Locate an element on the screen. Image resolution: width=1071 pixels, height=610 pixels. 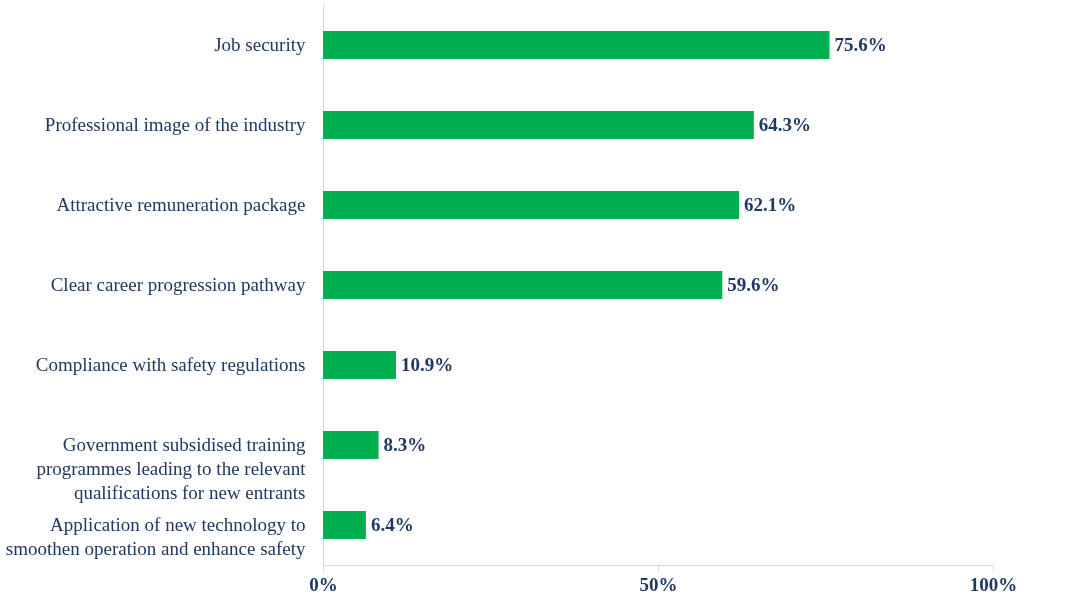
x-tick-label: 100% is located at coordinates (993, 584).